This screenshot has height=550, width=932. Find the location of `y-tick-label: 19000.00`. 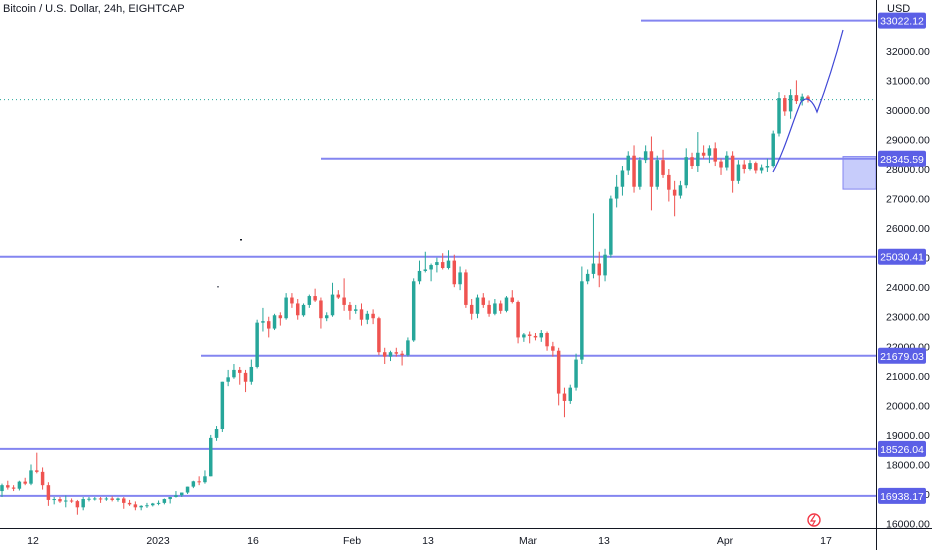

y-tick-label: 19000.00 is located at coordinates (908, 436).